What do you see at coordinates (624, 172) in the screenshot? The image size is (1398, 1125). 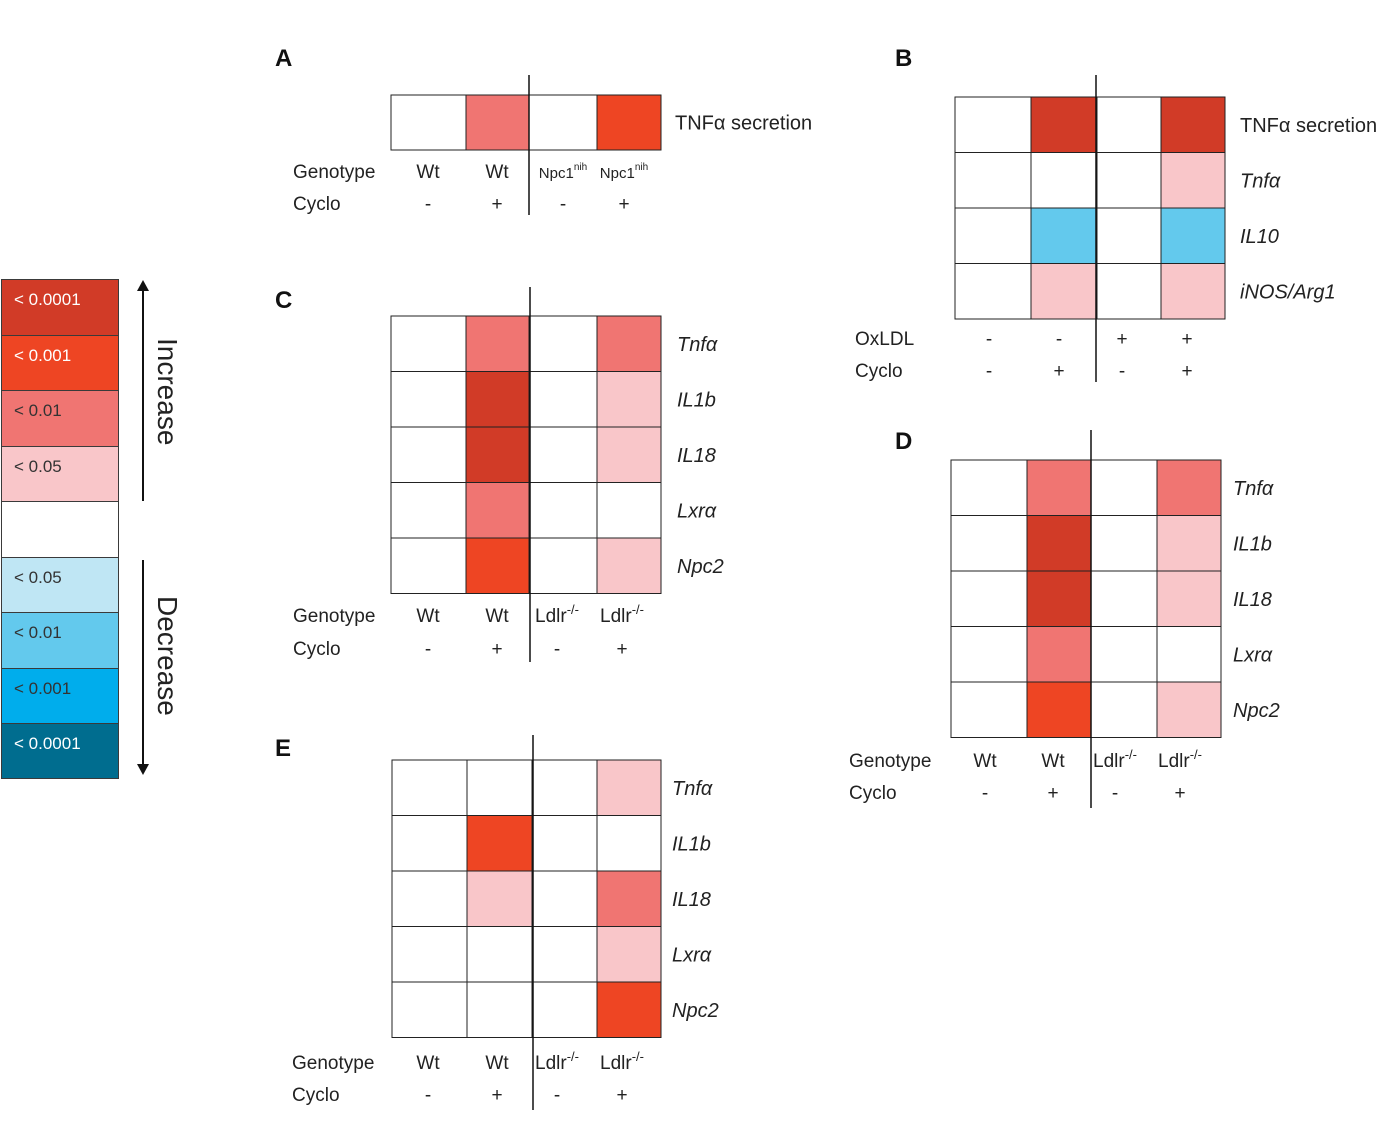 I see `factor-value: Npc1nih` at bounding box center [624, 172].